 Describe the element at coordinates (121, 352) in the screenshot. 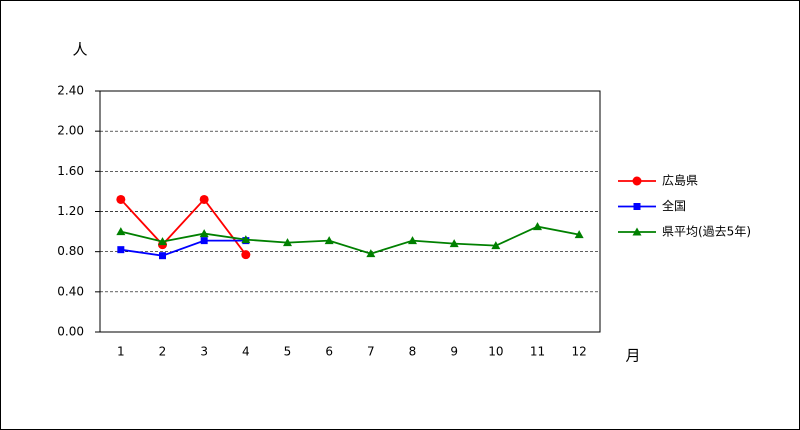

I see `x-tick-label: 1` at that location.